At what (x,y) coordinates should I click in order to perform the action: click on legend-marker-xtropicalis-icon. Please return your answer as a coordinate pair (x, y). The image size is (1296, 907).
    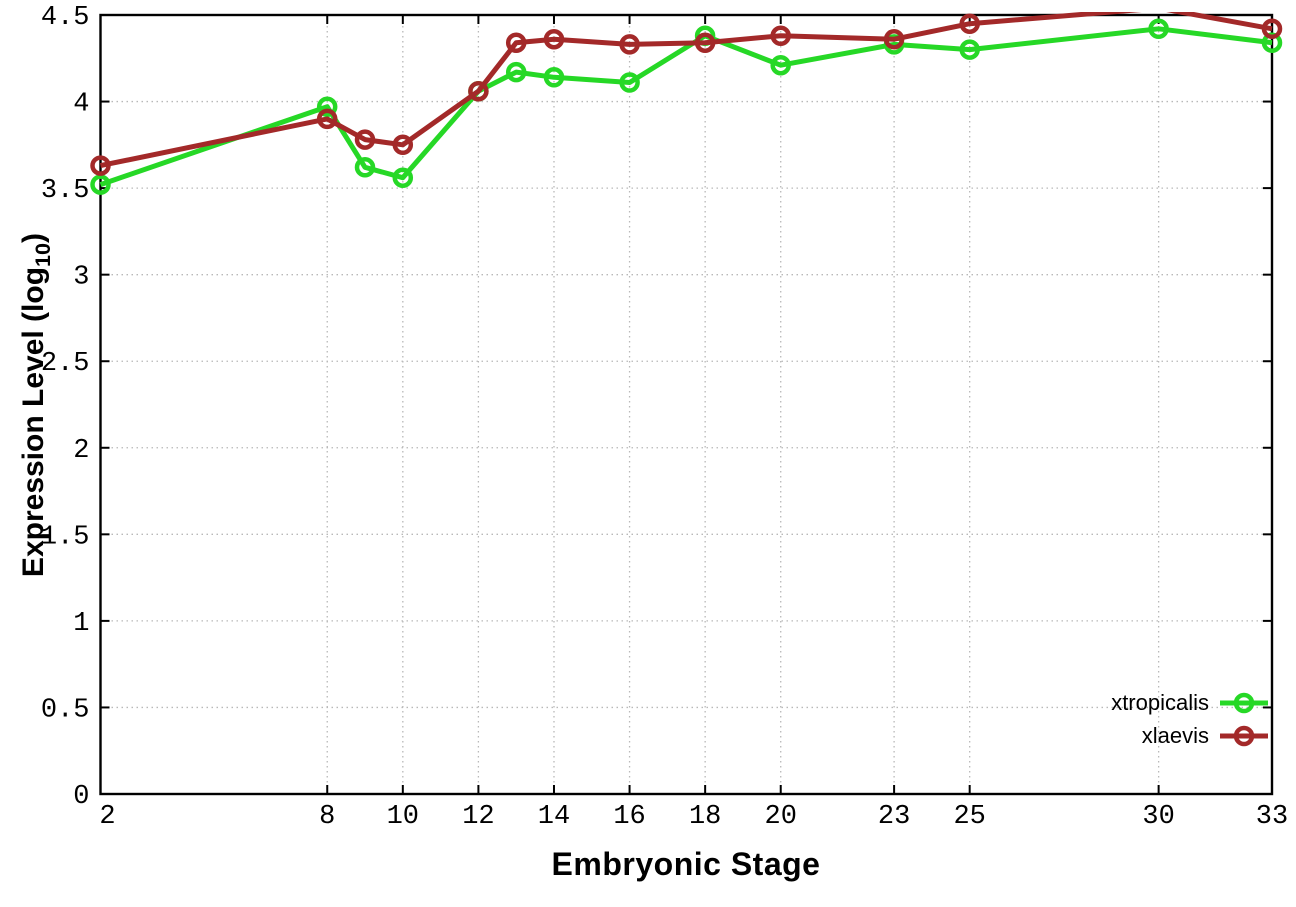
    Looking at the image, I should click on (1244, 702).